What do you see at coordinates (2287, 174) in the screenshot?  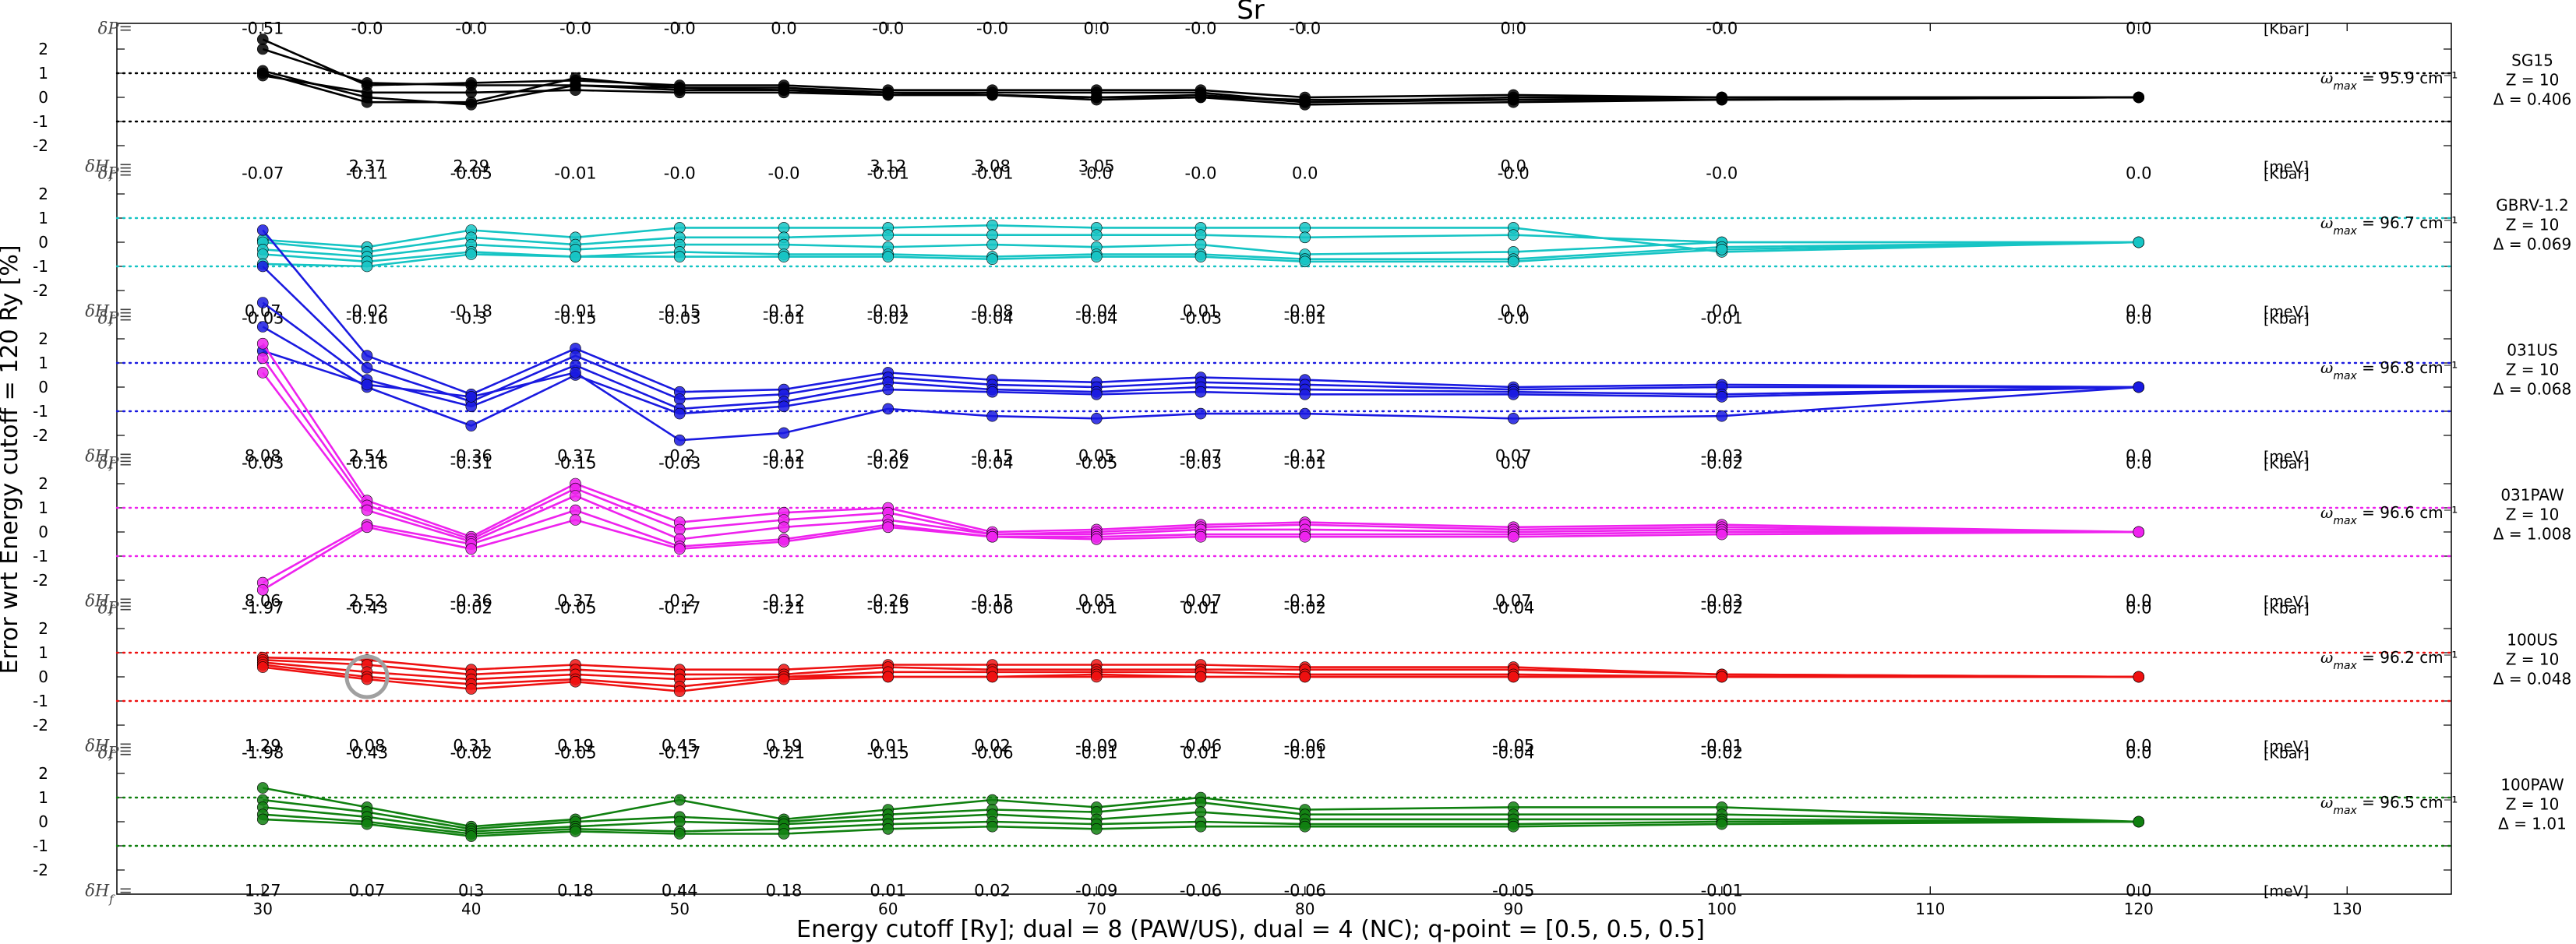 I see `kbar-unit: [Kbar]` at bounding box center [2287, 174].